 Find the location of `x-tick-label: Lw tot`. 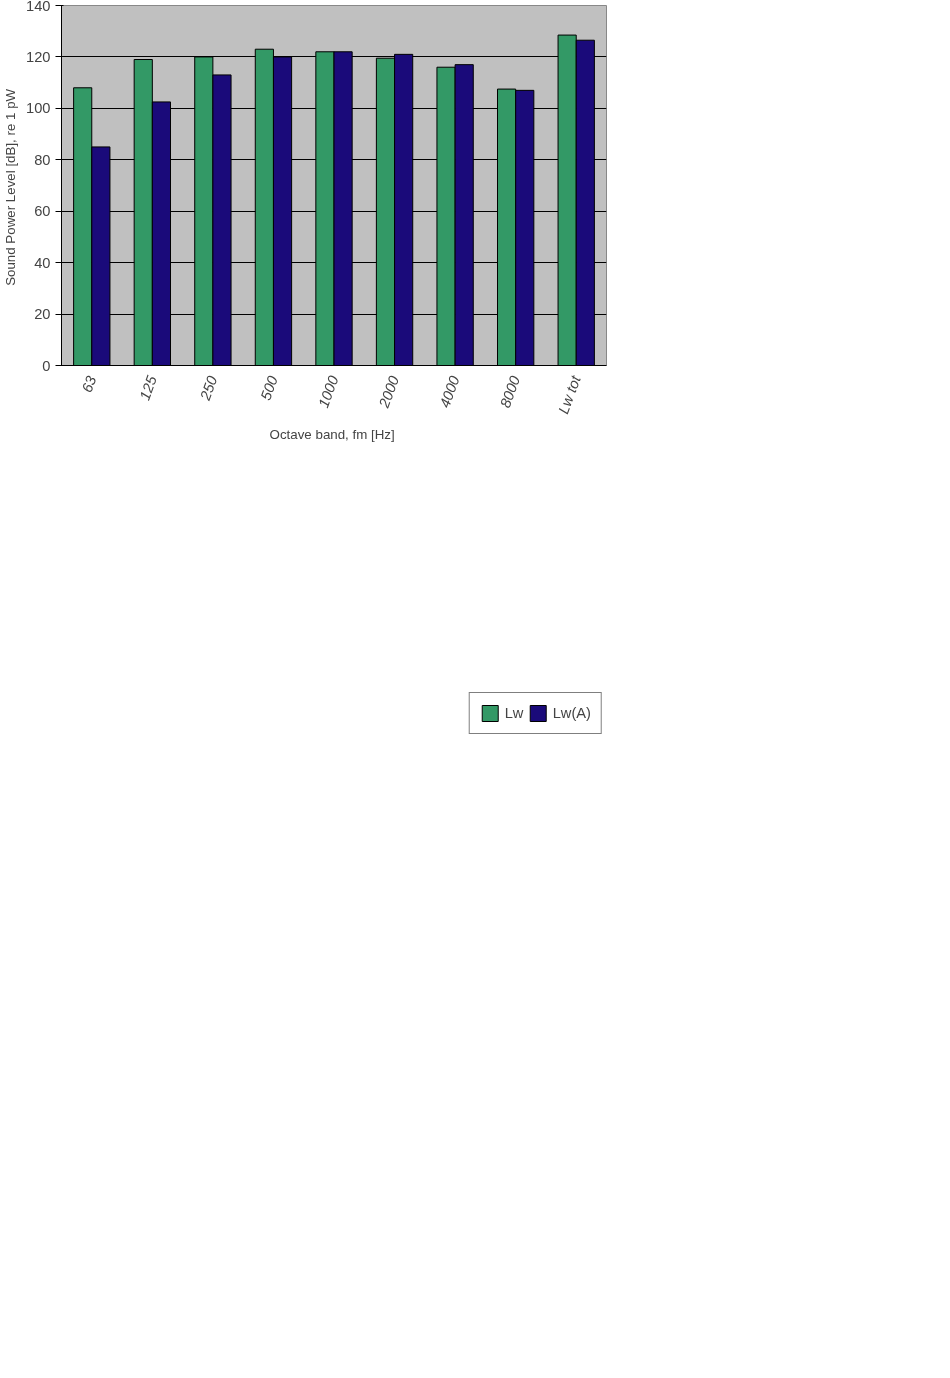

x-tick-label: Lw tot is located at coordinates (570, 394).